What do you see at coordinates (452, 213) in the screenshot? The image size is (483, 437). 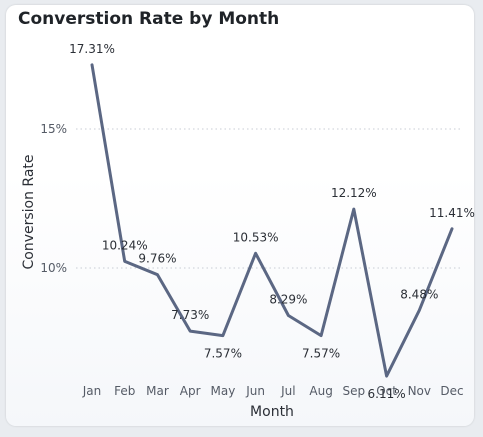 I see `data-label: 11.41%` at bounding box center [452, 213].